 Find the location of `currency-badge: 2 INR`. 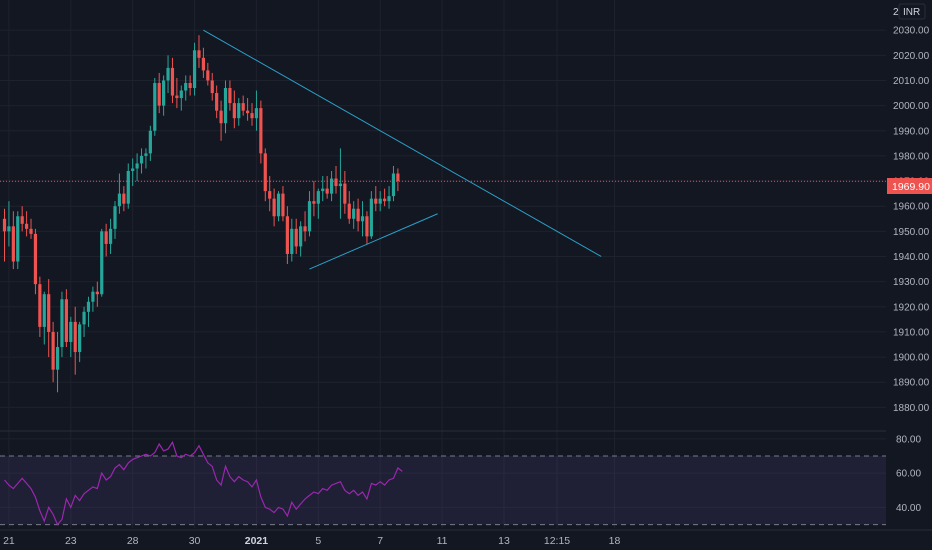

currency-badge: 2 INR is located at coordinates (909, 11).